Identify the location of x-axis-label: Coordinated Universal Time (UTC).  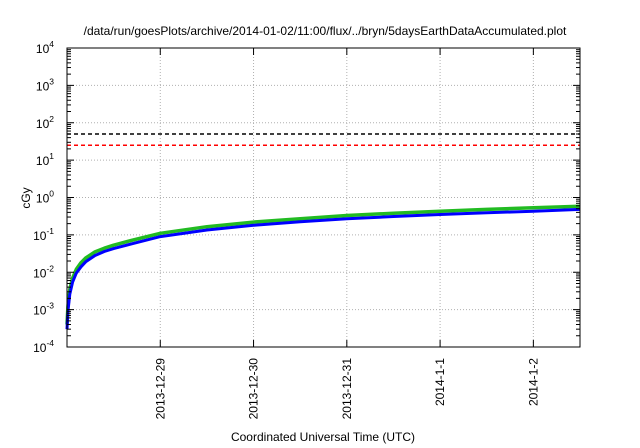
(323, 437).